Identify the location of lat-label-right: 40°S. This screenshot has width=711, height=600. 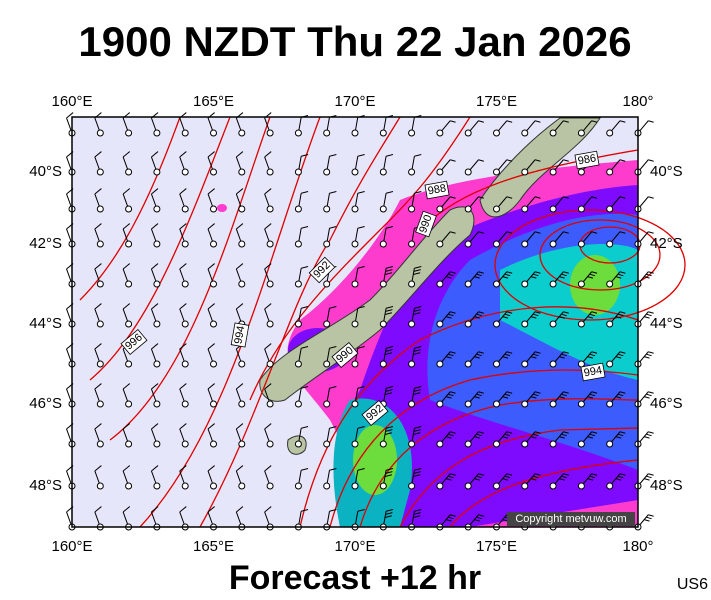
(666, 171).